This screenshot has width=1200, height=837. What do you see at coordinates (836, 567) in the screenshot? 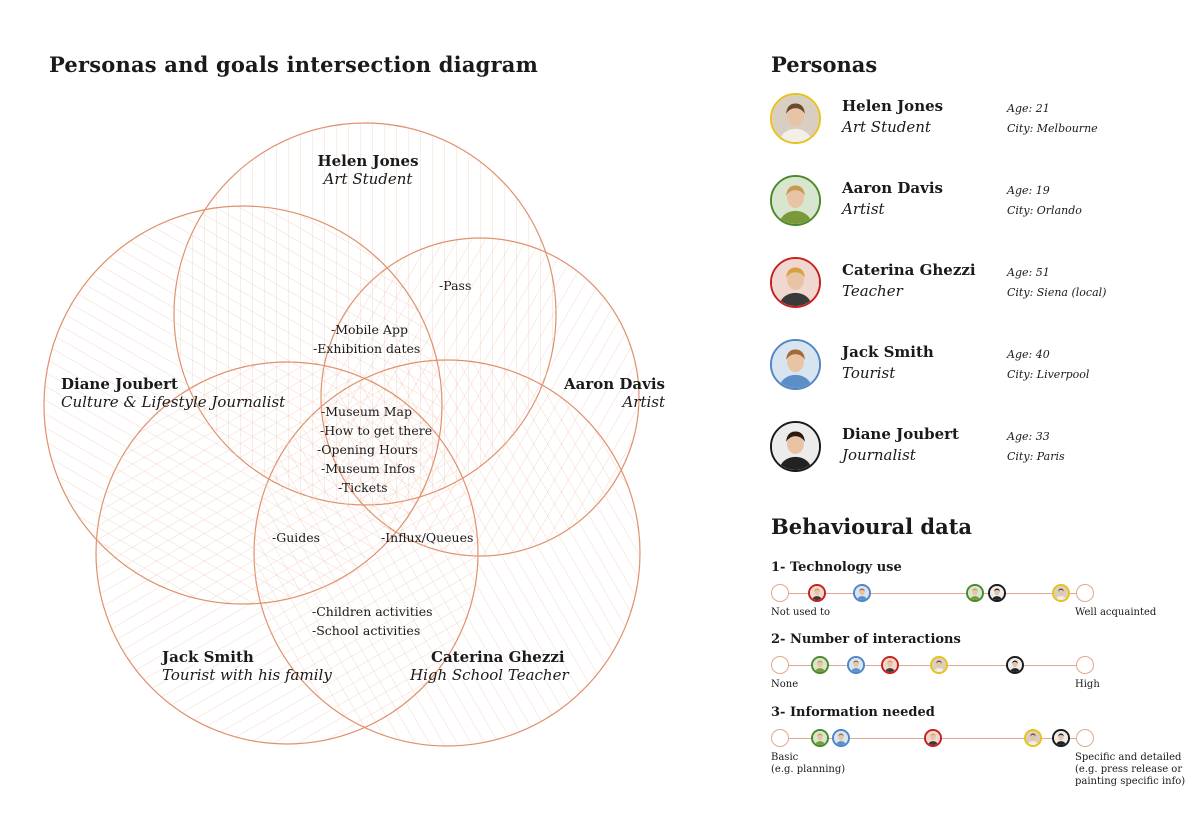
I see `scale-title: 1- Technology use` at bounding box center [836, 567].